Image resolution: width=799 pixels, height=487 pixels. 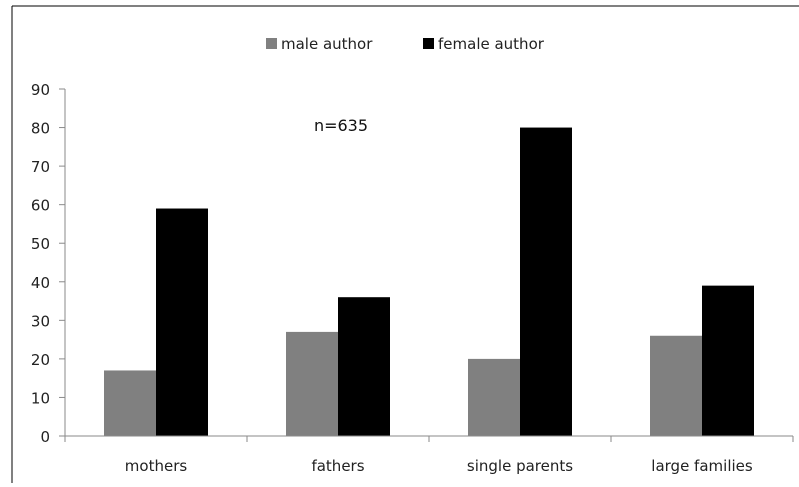 I want to click on y-tick-label: 60, so click(x=40, y=206).